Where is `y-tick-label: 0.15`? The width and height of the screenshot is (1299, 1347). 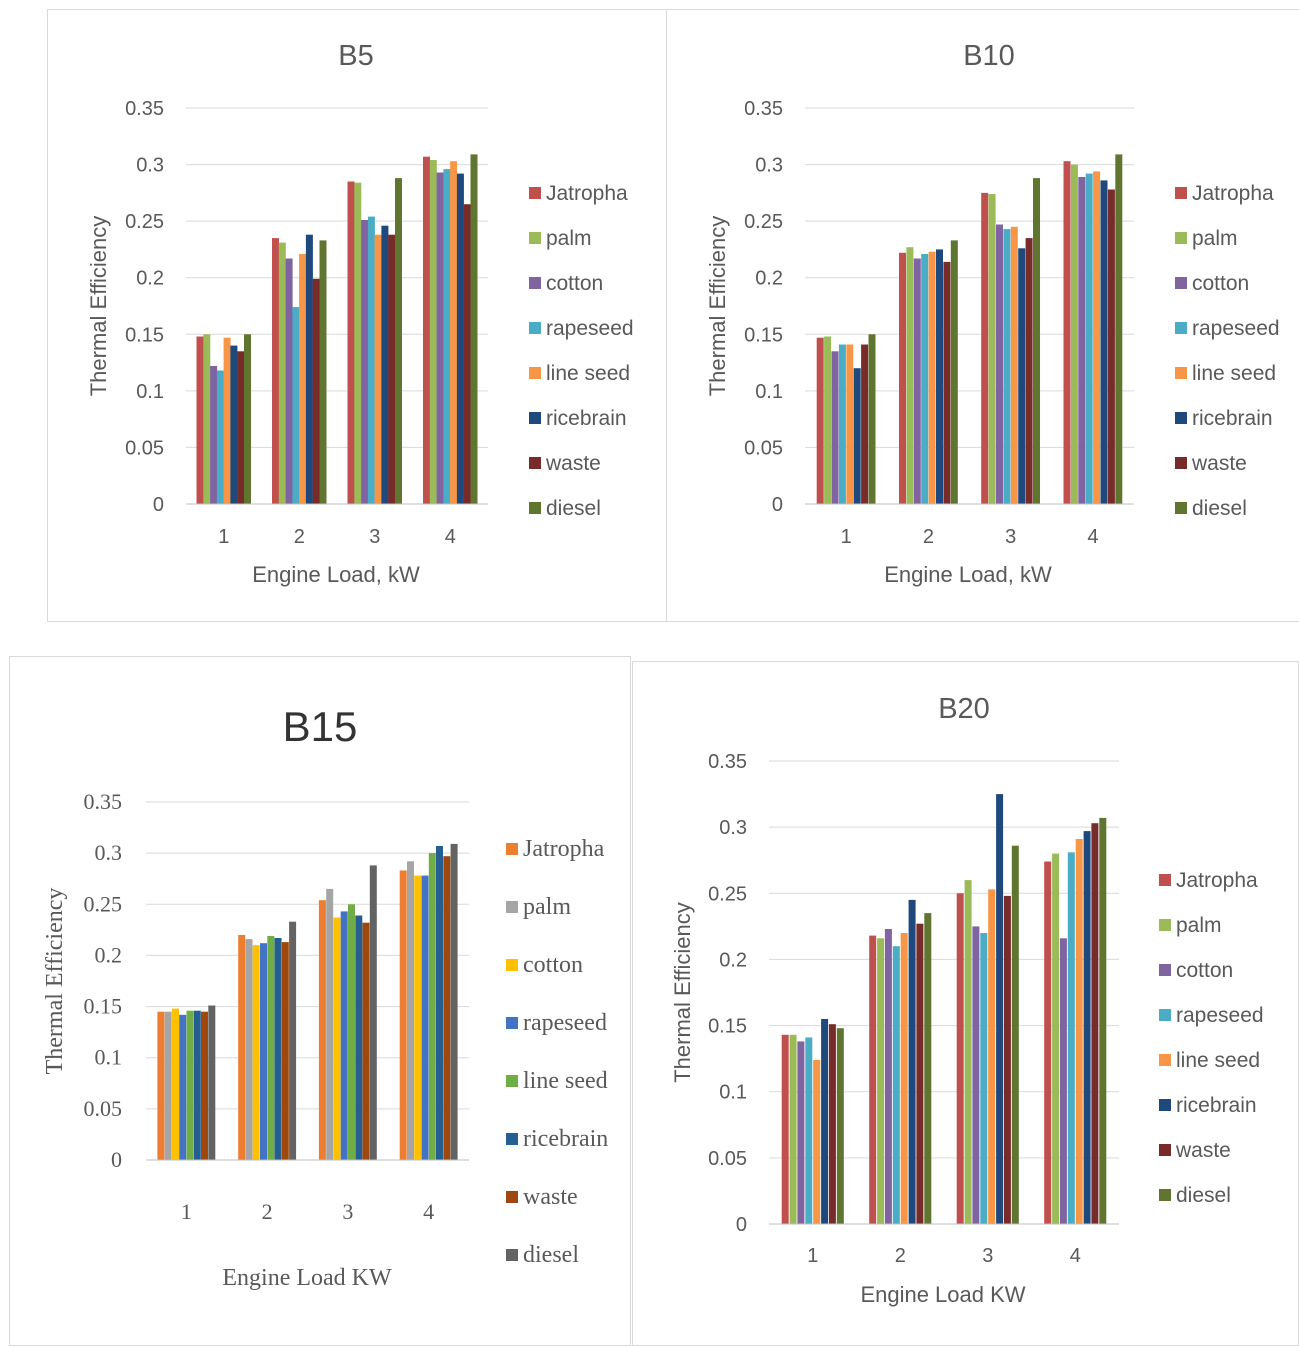 y-tick-label: 0.15 is located at coordinates (103, 1006).